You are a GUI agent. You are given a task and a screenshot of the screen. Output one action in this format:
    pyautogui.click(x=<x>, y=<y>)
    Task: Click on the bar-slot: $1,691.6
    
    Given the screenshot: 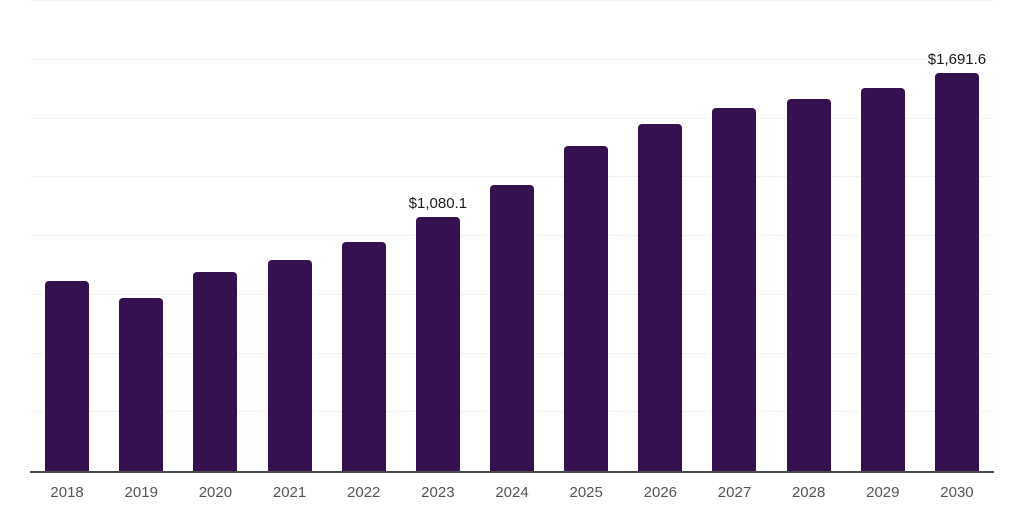 What is the action you would take?
    pyautogui.click(x=957, y=236)
    